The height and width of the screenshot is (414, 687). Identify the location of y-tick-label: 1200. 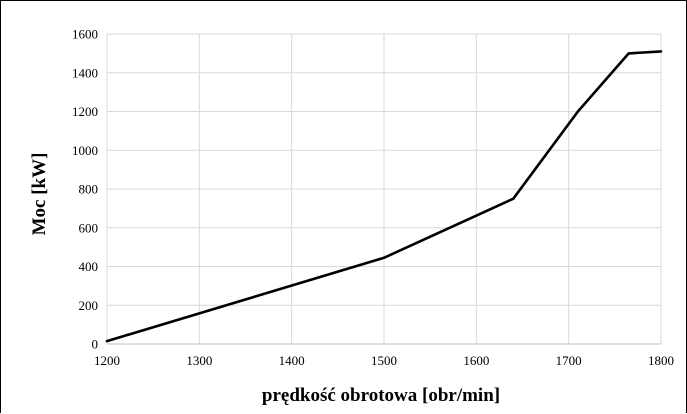
(85, 111).